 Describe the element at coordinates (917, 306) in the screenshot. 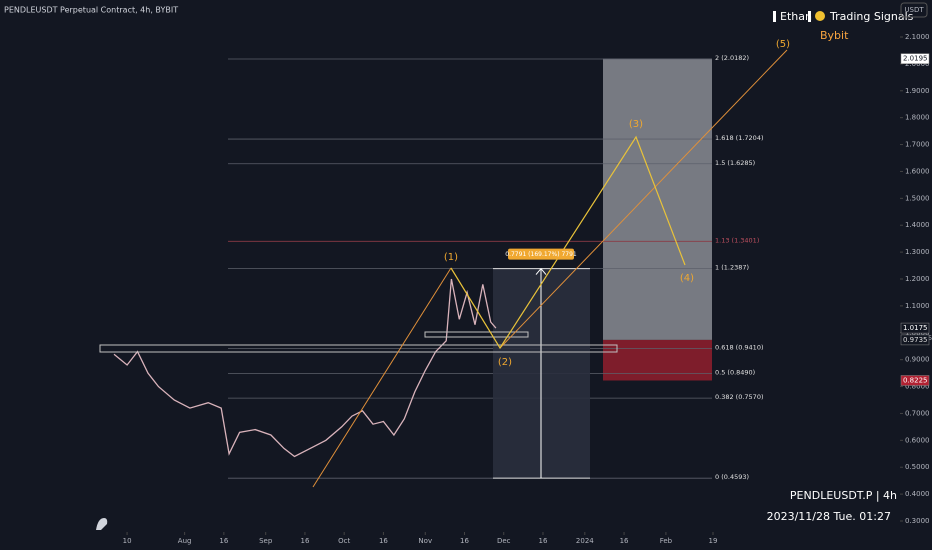

I see `y-tick-label: 1.1000` at that location.